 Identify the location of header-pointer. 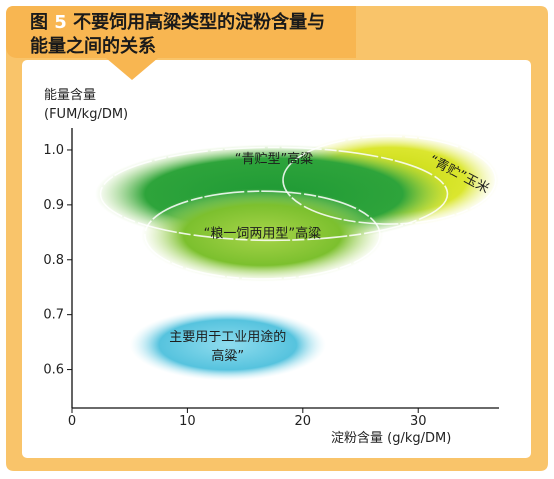
(132, 69).